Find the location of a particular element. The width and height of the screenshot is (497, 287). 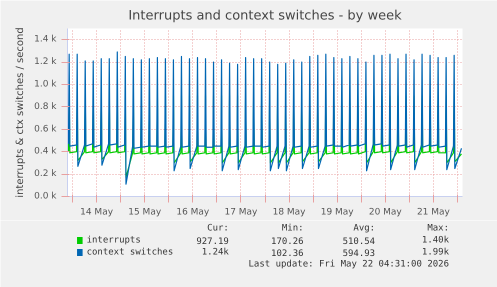

text: 1.40k is located at coordinates (436, 241).